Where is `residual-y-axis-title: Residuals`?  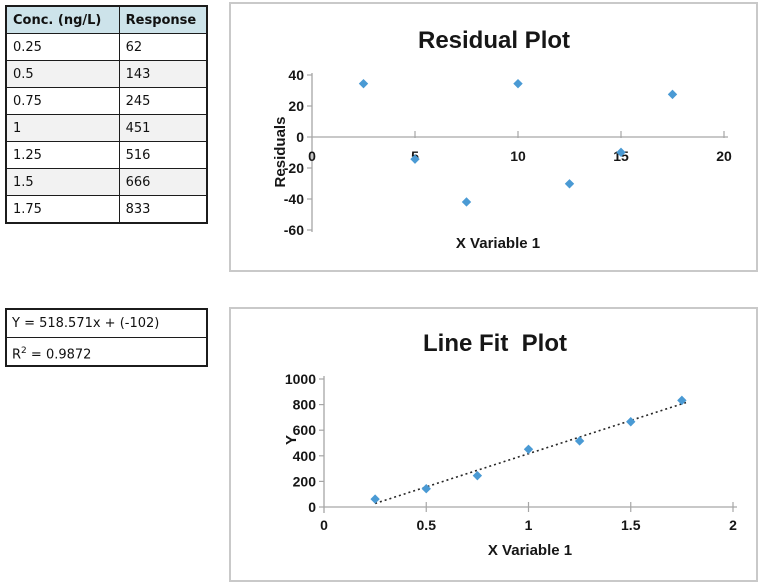
residual-y-axis-title: Residuals is located at coordinates (280, 152).